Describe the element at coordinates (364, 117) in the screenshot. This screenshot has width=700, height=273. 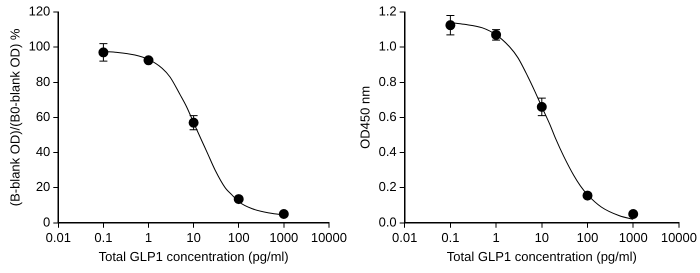
I see `y-axis-title: OD450 nm` at that location.